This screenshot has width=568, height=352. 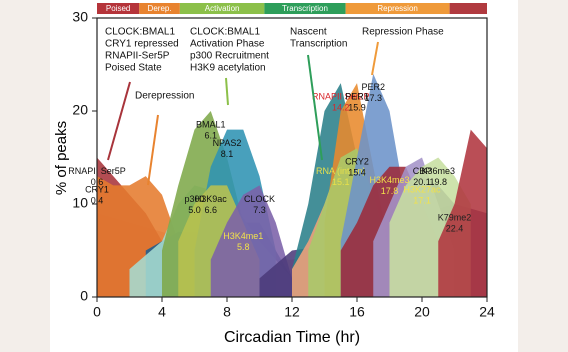 I want to click on annotation: Repression Phase, so click(x=403, y=32).